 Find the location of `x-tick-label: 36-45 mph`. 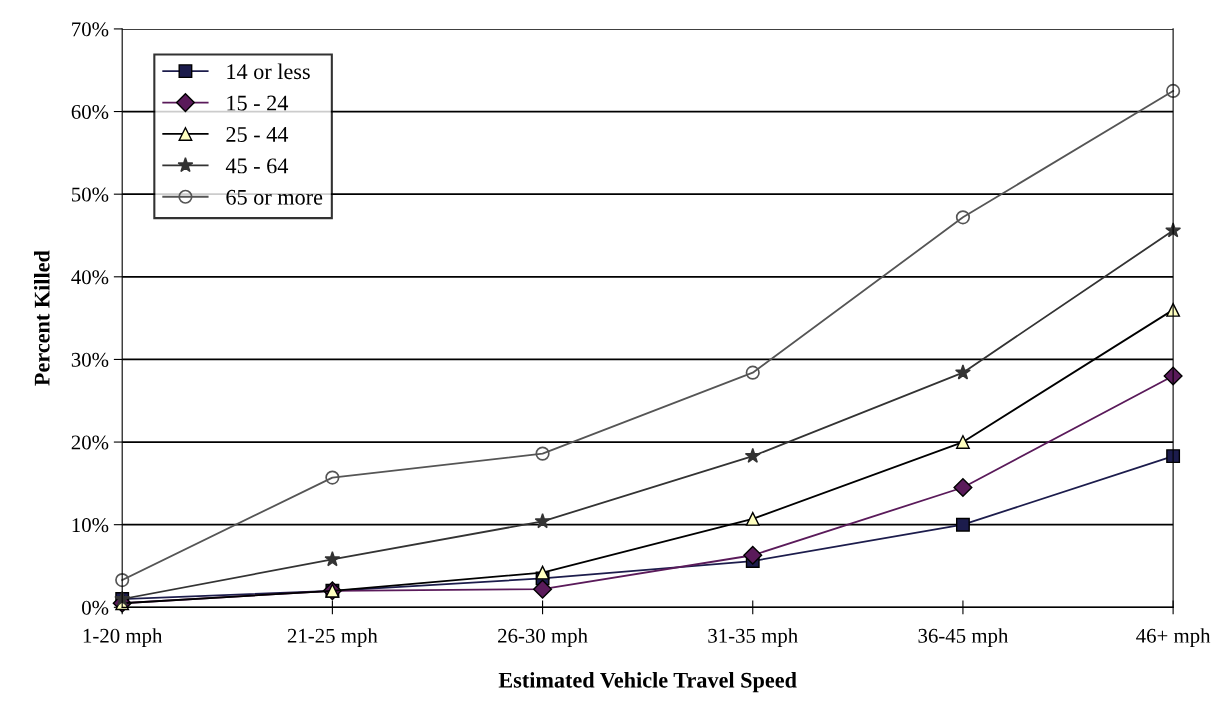

x-tick-label: 36-45 mph is located at coordinates (963, 638).